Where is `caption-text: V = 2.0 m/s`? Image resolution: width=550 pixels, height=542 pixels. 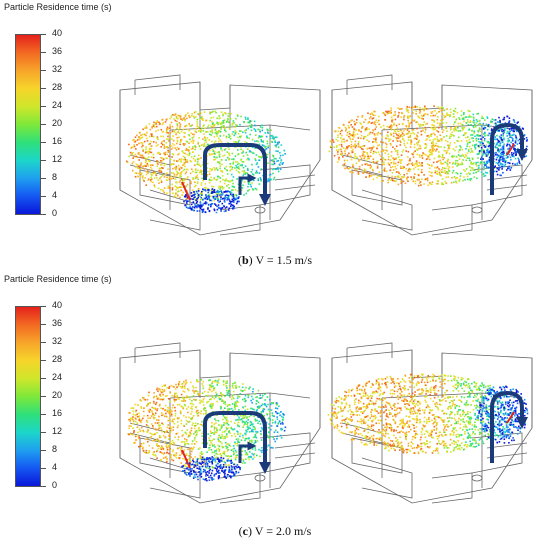 caption-text: V = 2.0 m/s is located at coordinates (281, 531).